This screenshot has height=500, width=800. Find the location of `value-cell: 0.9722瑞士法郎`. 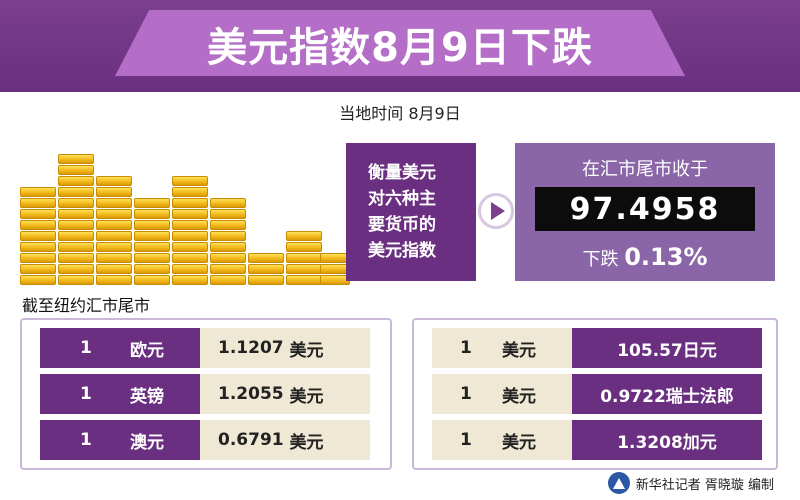

value-cell: 0.9722瑞士法郎 is located at coordinates (667, 394).